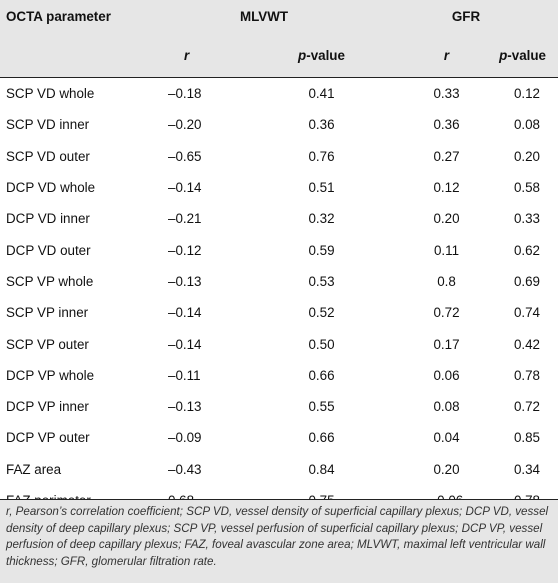  What do you see at coordinates (466, 16) in the screenshot?
I see `gfr-group-header: GFR` at bounding box center [466, 16].